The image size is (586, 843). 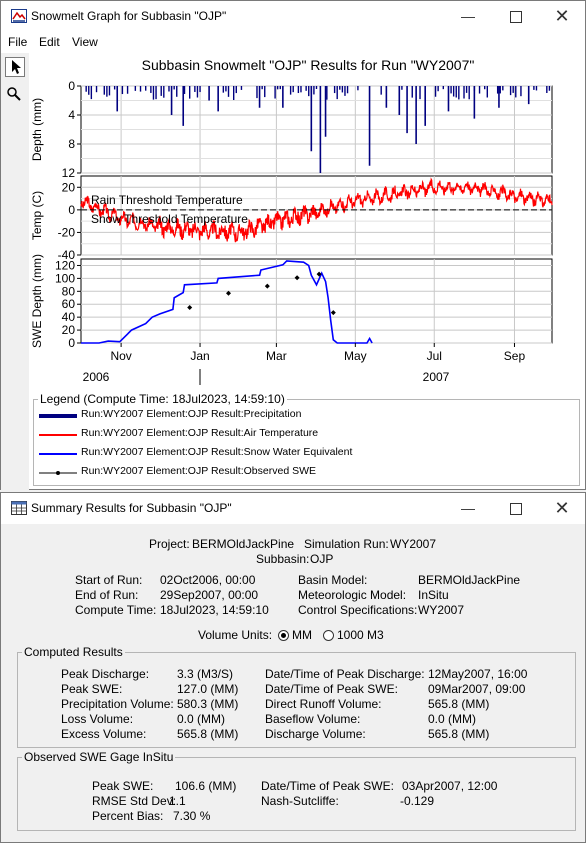 I want to click on computed-label2-2: Direct Runoff Volume:, so click(x=323, y=704).